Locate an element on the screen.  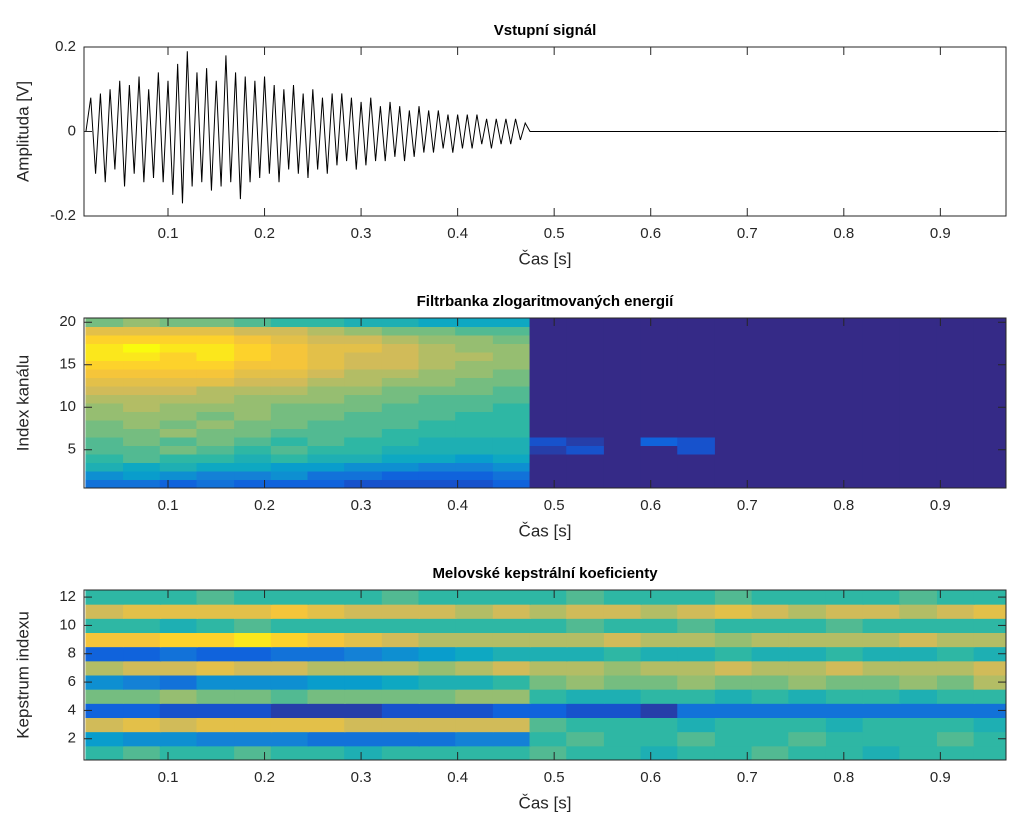
y-tick-label: 8 is located at coordinates (72, 653).